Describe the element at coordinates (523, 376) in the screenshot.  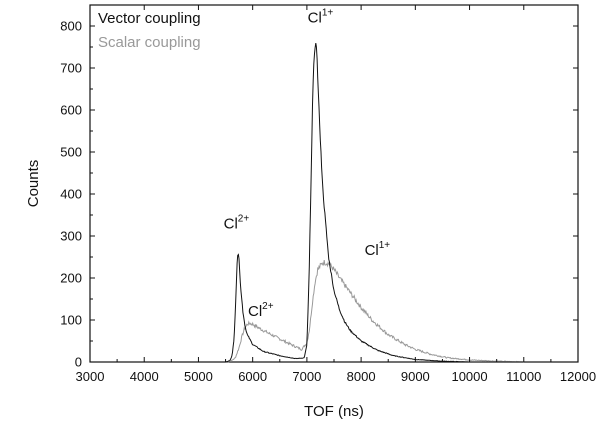
I see `x-tick-label: 11000` at that location.